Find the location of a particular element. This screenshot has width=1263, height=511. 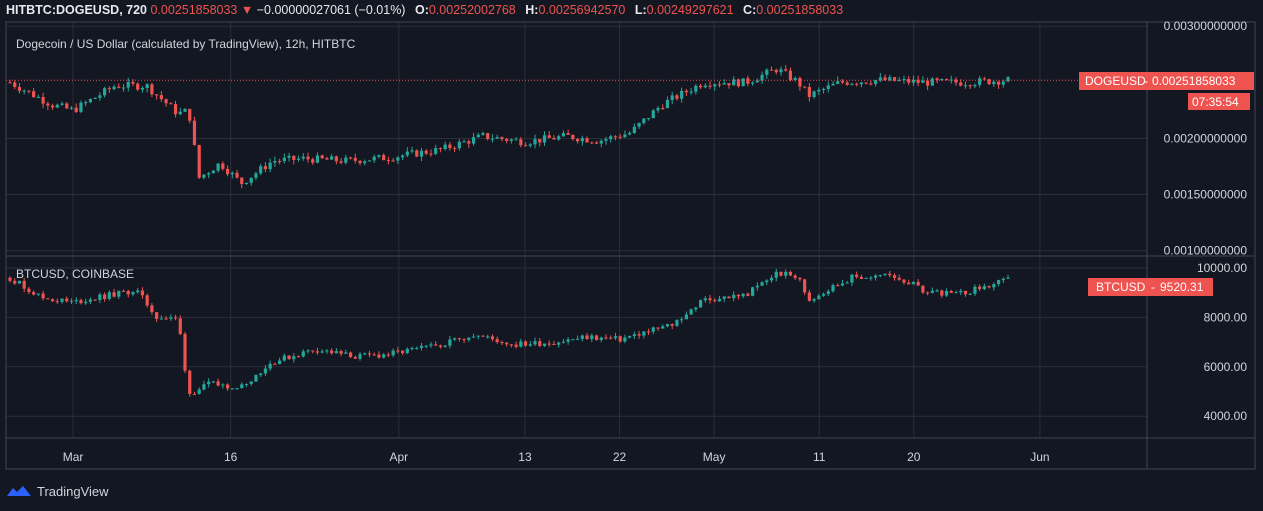

open-value: 0.00252002768 is located at coordinates (472, 10).